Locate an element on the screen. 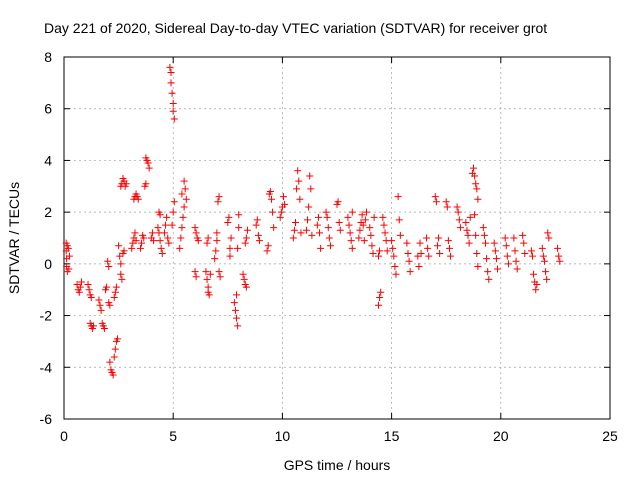  x-tick-label: 20 is located at coordinates (501, 436).